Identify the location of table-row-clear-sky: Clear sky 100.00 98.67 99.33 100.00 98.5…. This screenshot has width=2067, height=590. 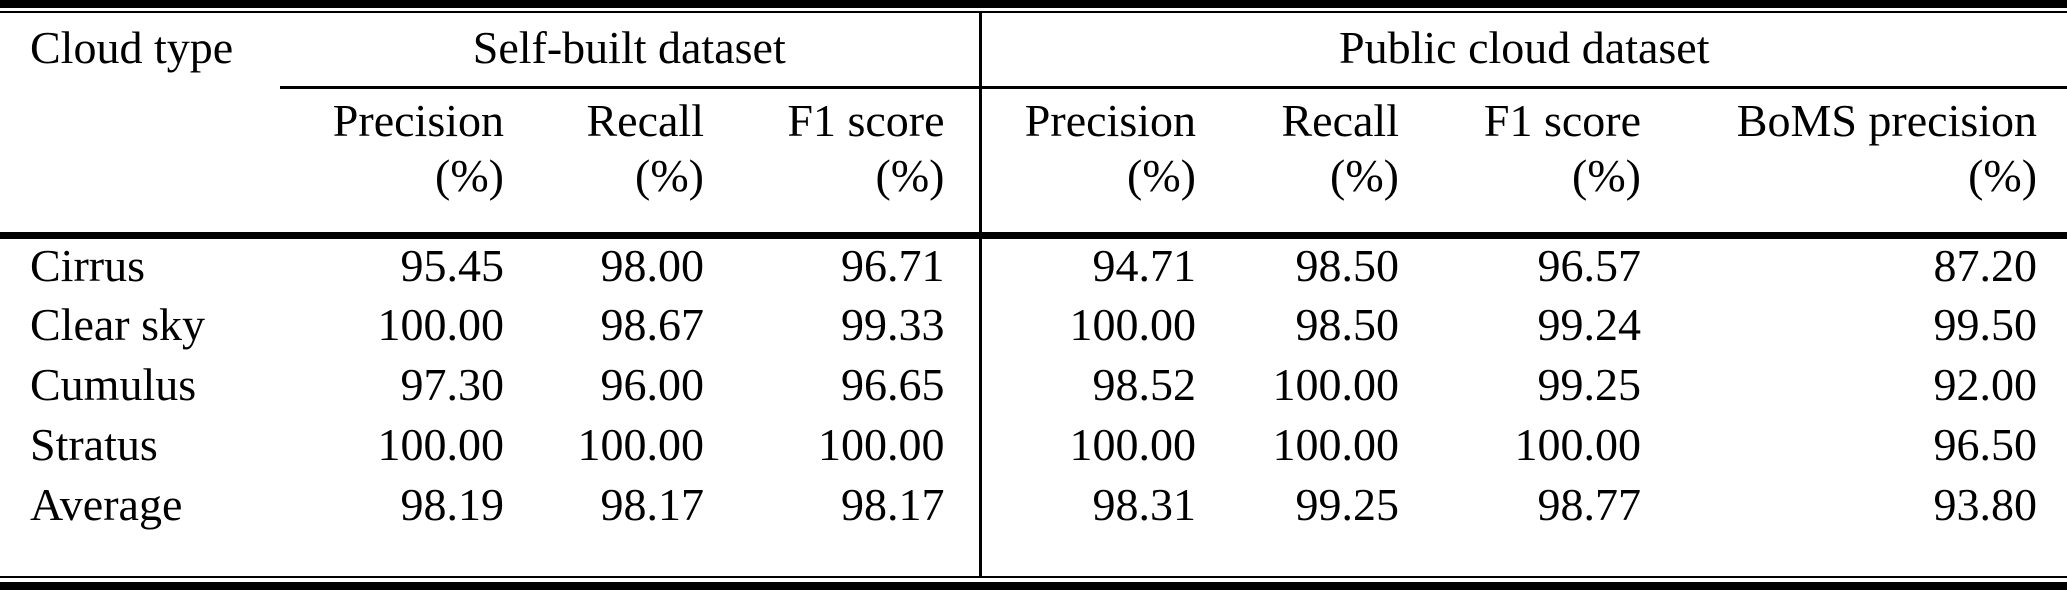
(1033, 325).